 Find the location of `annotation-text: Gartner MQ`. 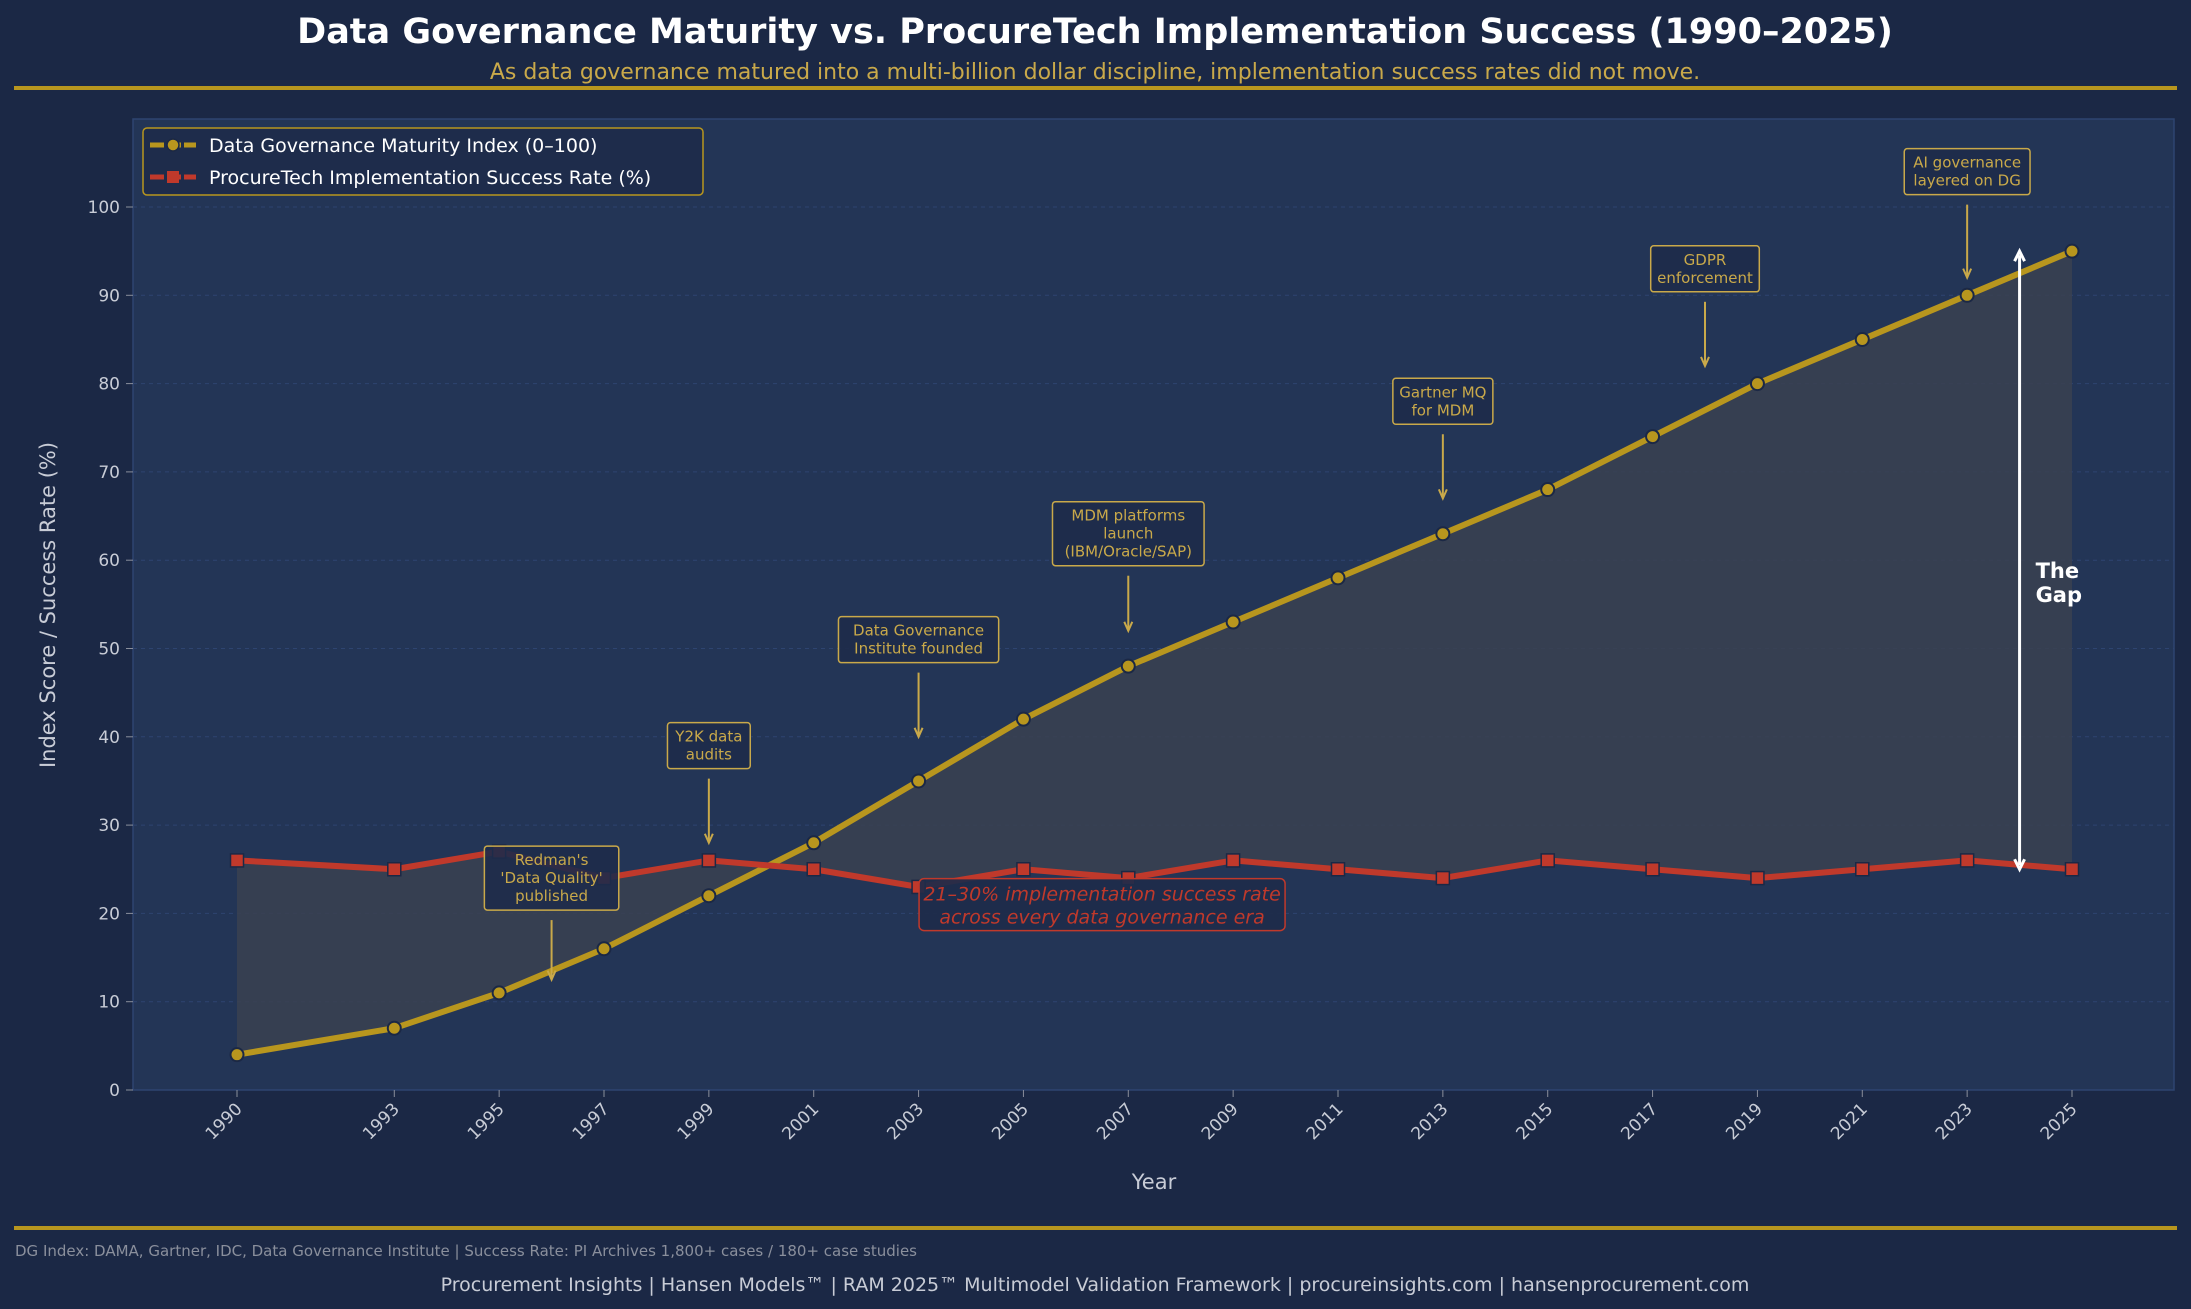

annotation-text: Gartner MQ is located at coordinates (1442, 392).